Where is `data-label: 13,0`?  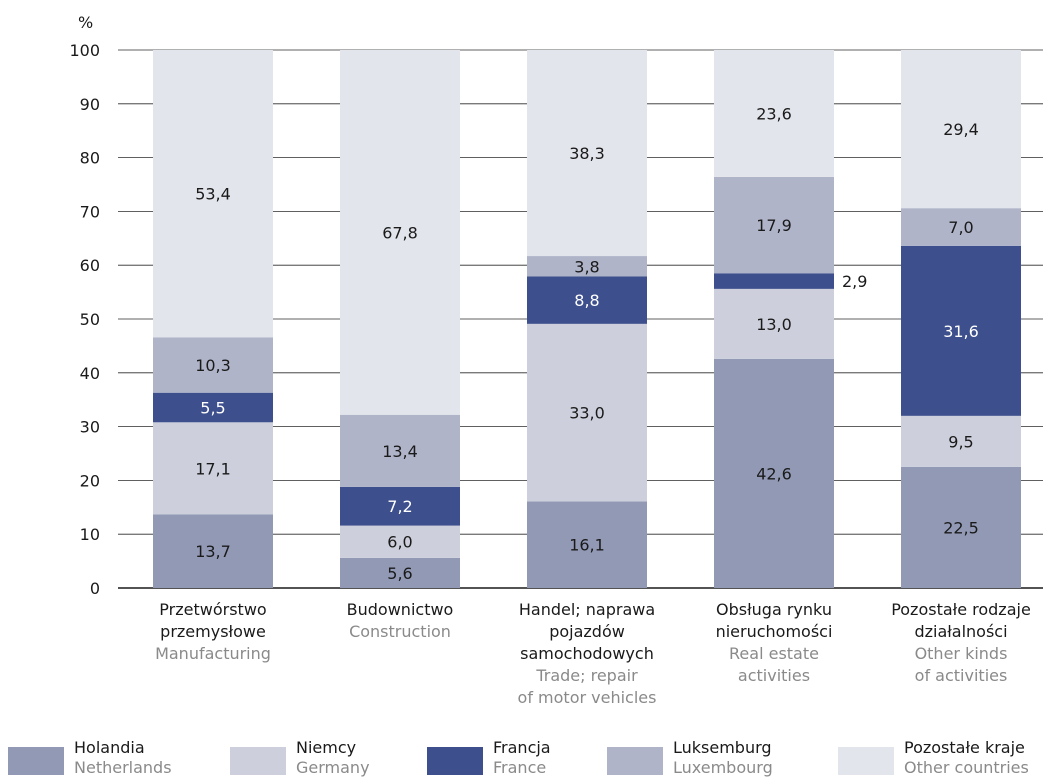 data-label: 13,0 is located at coordinates (774, 324).